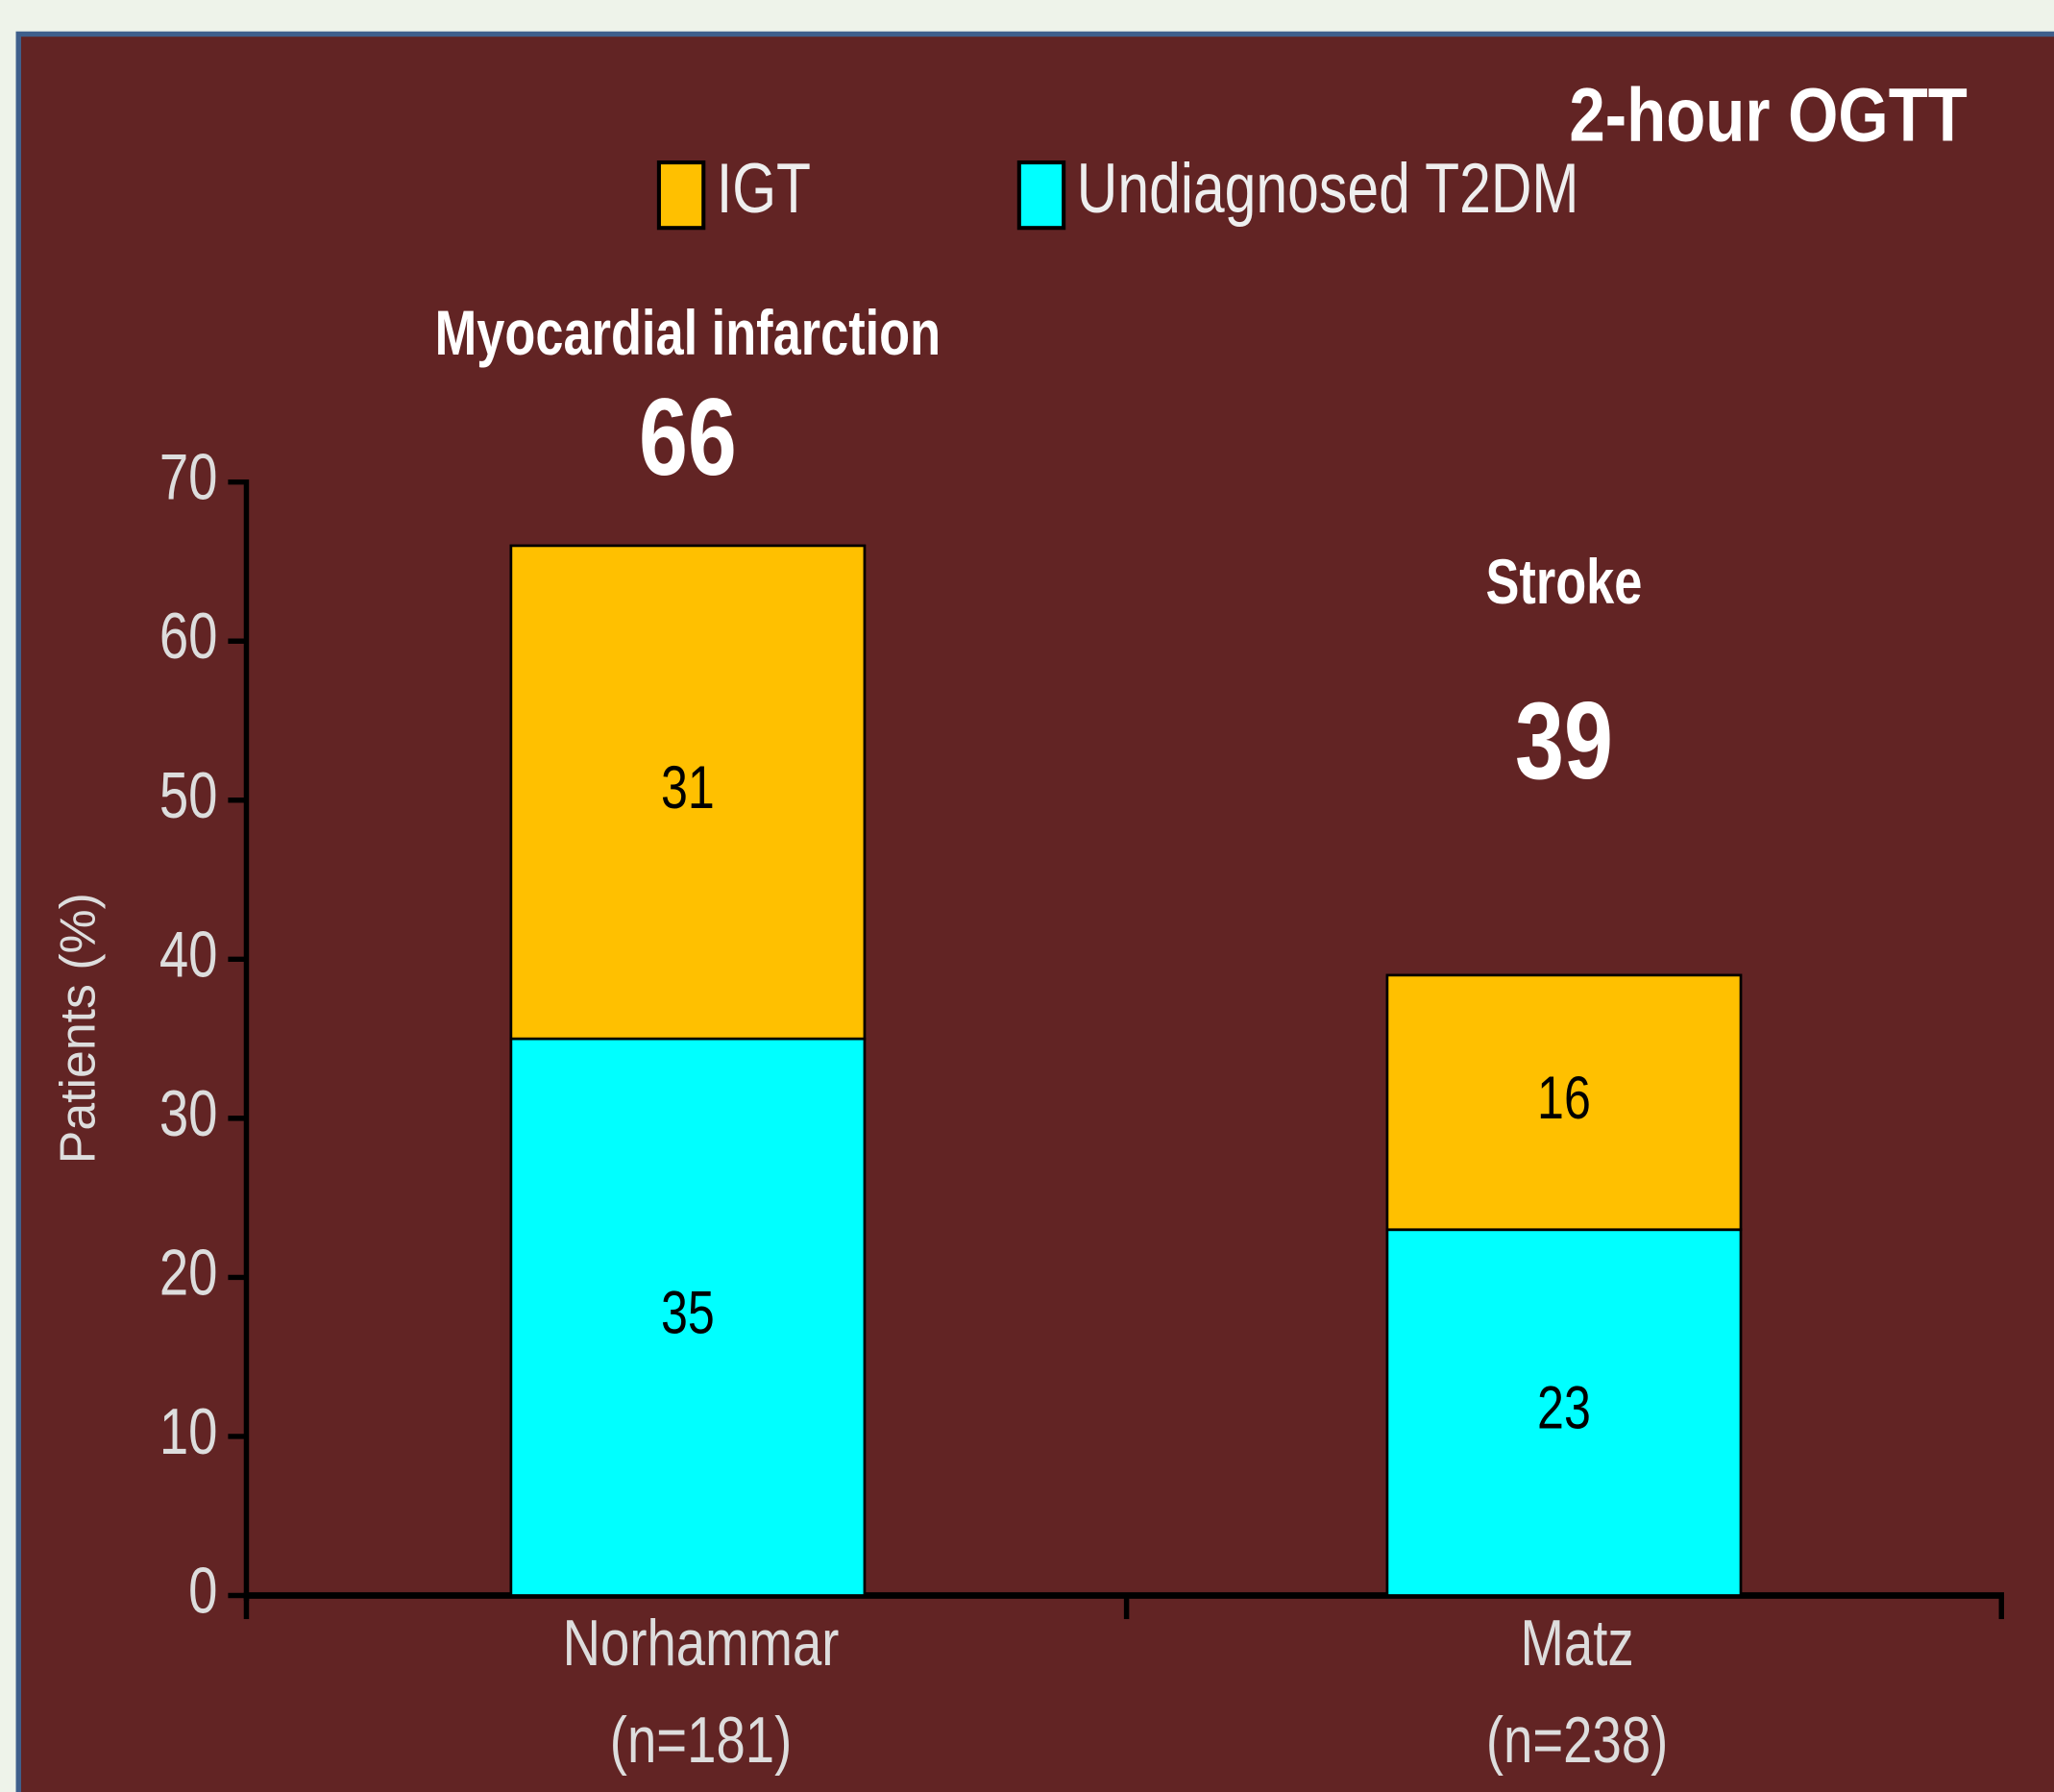  What do you see at coordinates (188, 1274) in the screenshot?
I see `y-tick-label: 20` at bounding box center [188, 1274].